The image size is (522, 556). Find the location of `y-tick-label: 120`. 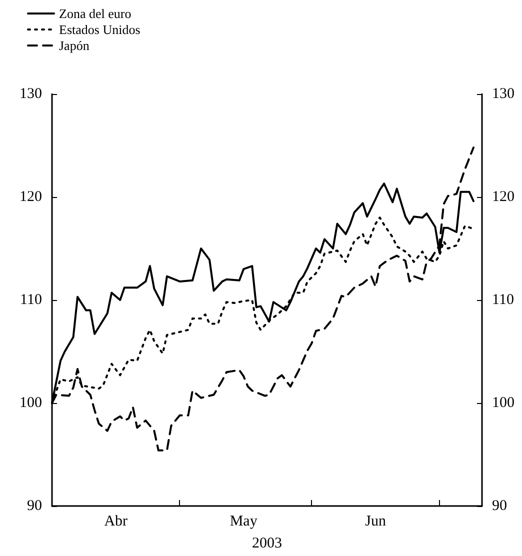

y-tick-label: 120 is located at coordinates (31, 197).